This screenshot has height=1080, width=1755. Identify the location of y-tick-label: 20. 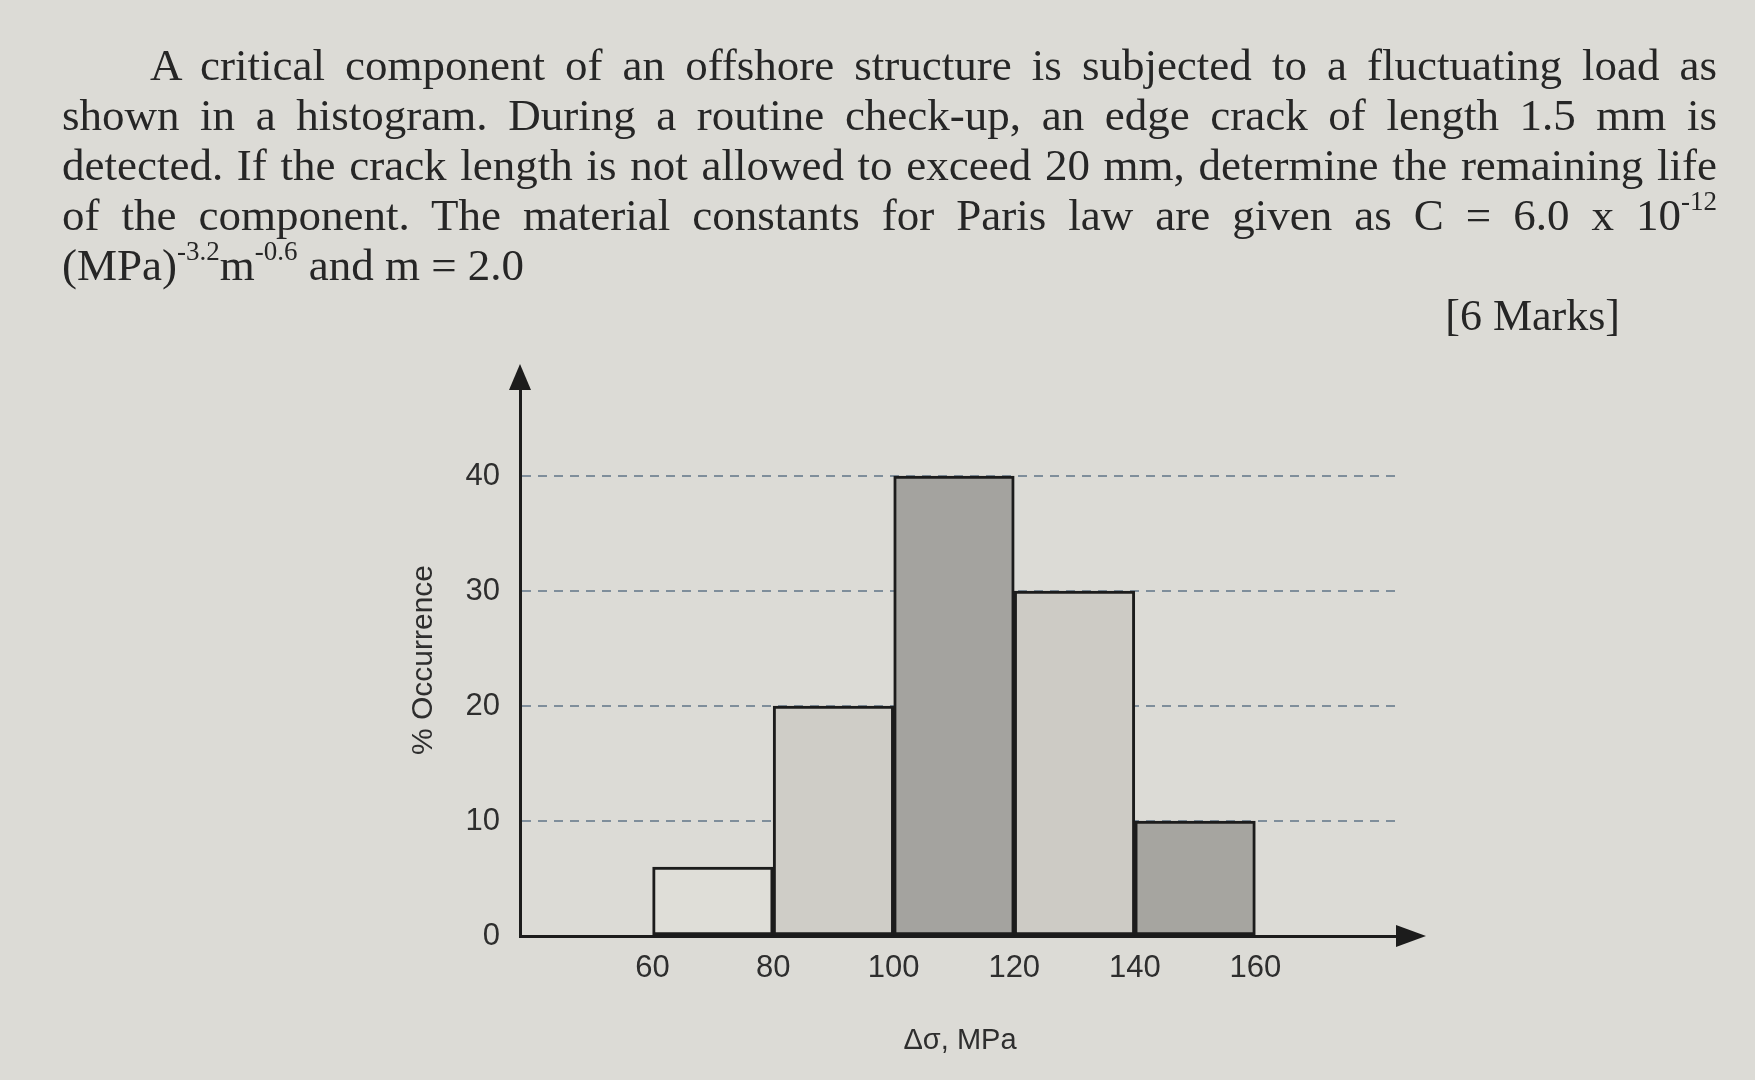
(482, 704).